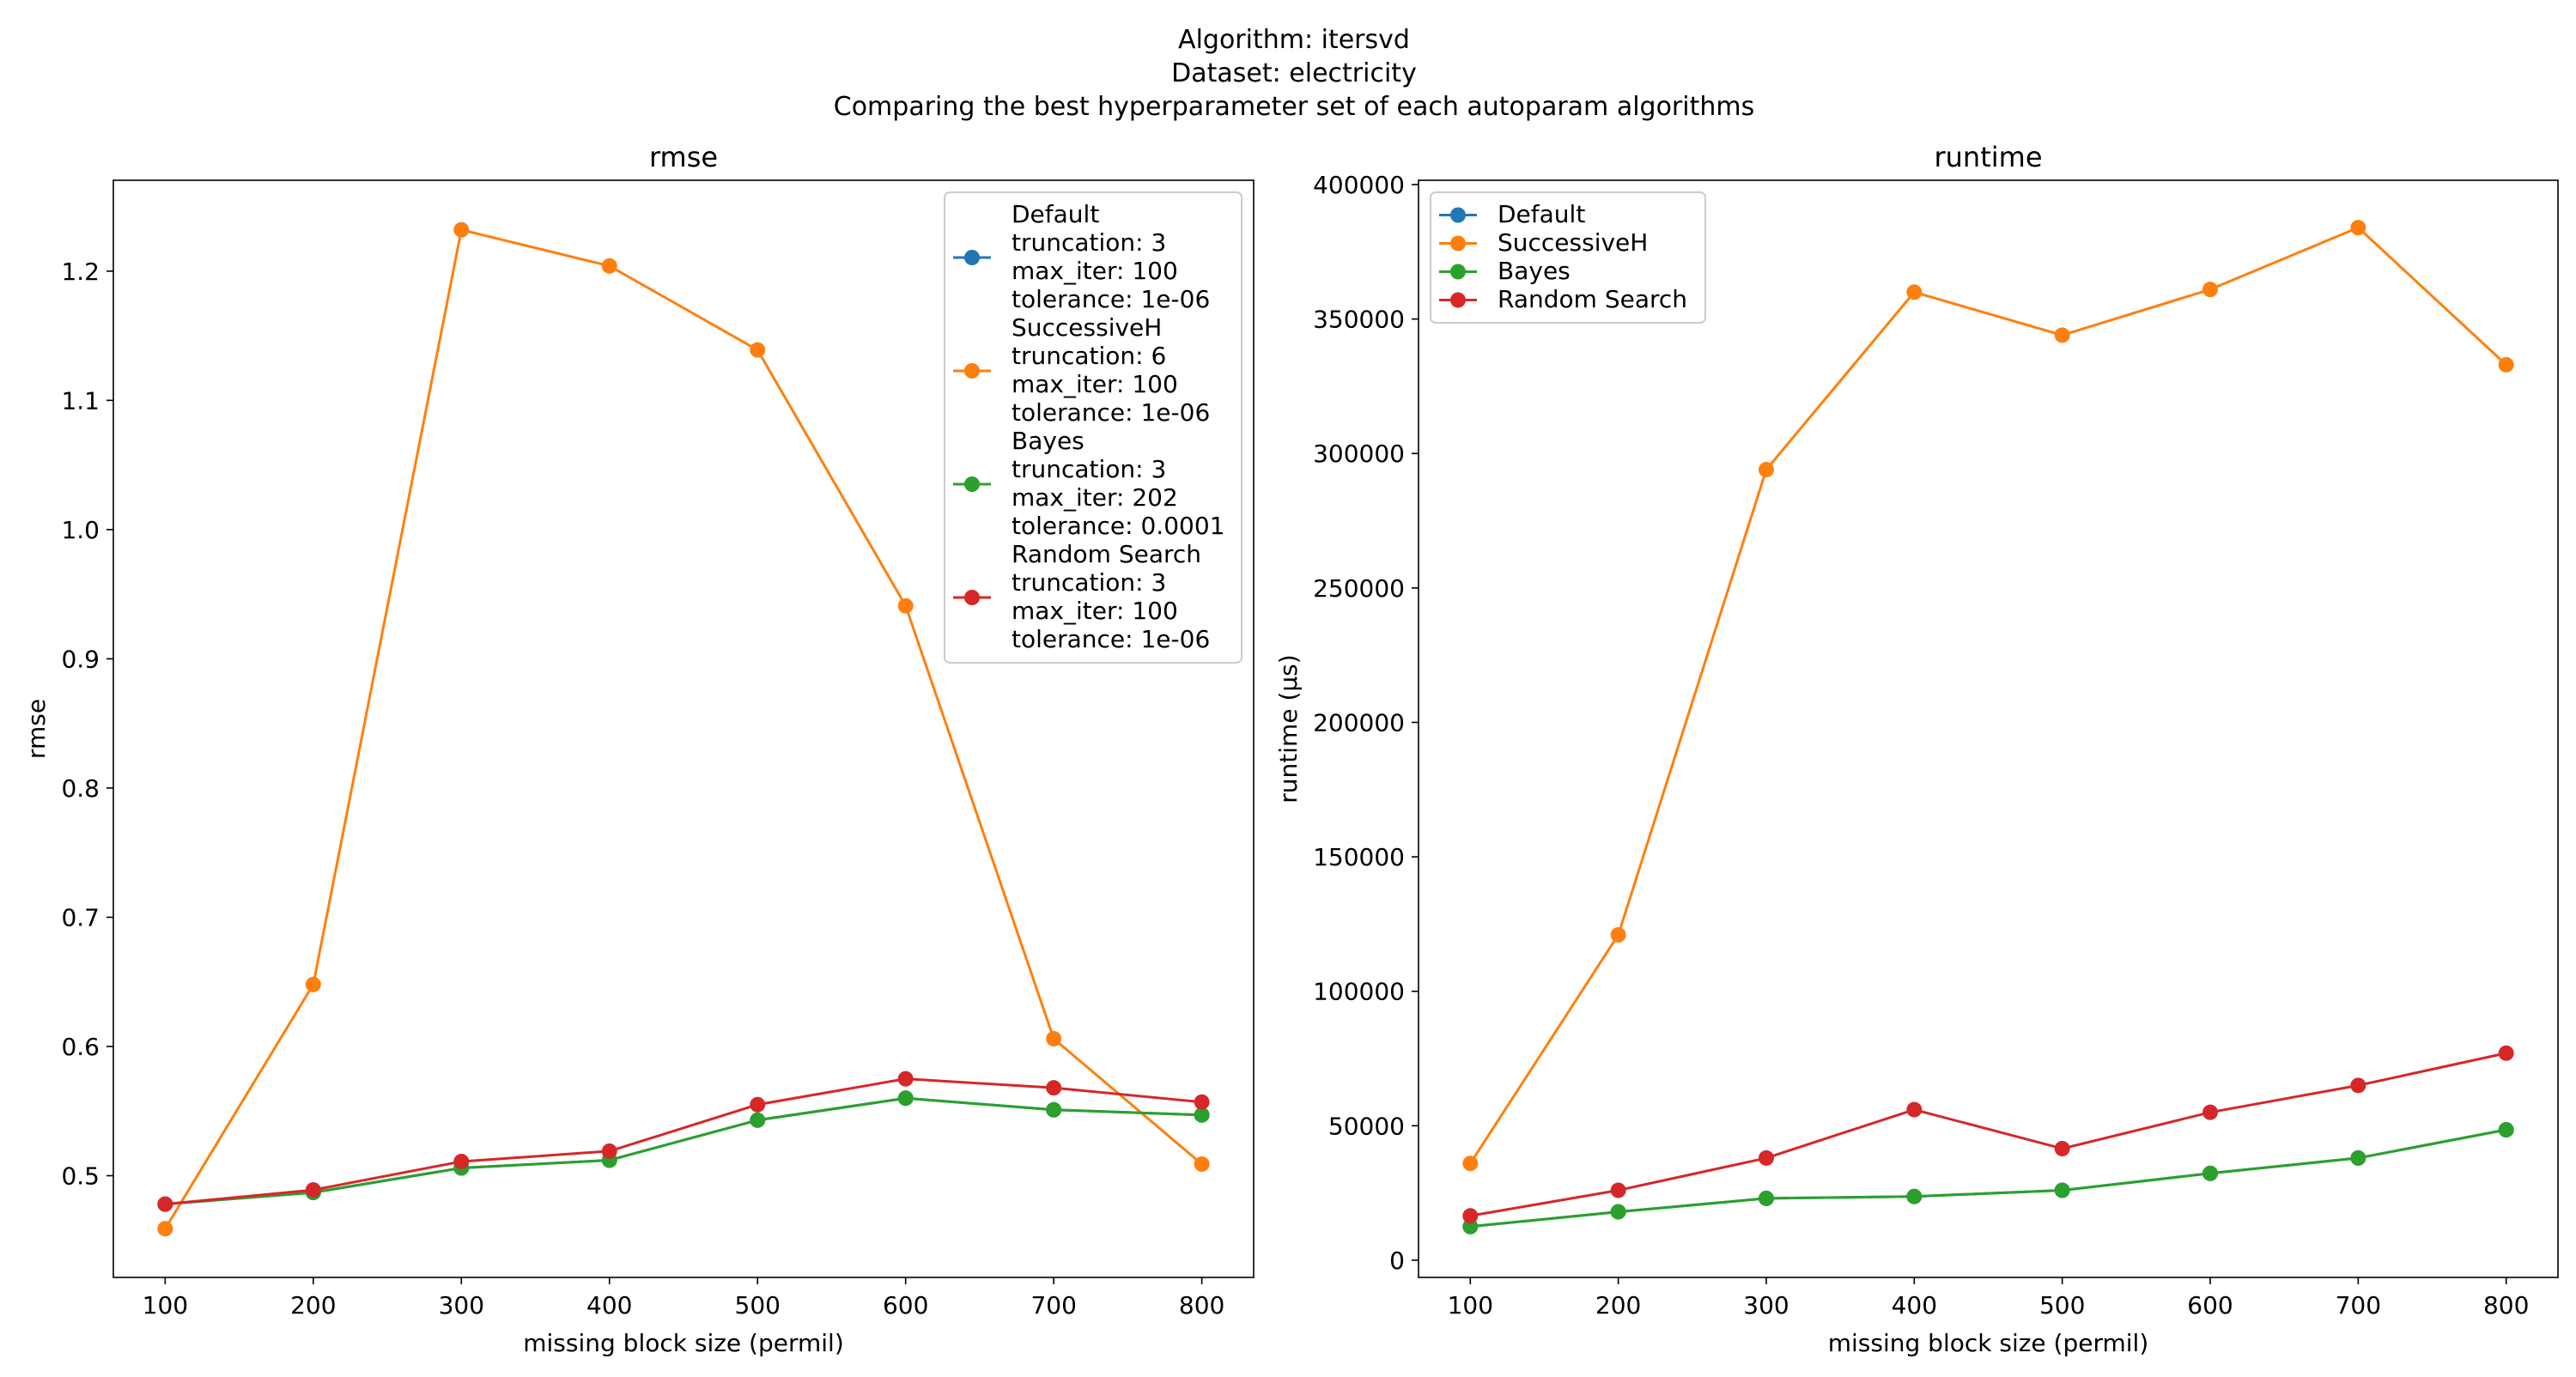 The width and height of the screenshot is (2576, 1377). Describe the element at coordinates (1288, 729) in the screenshot. I see `y-axis-label: runtime (µs)` at that location.